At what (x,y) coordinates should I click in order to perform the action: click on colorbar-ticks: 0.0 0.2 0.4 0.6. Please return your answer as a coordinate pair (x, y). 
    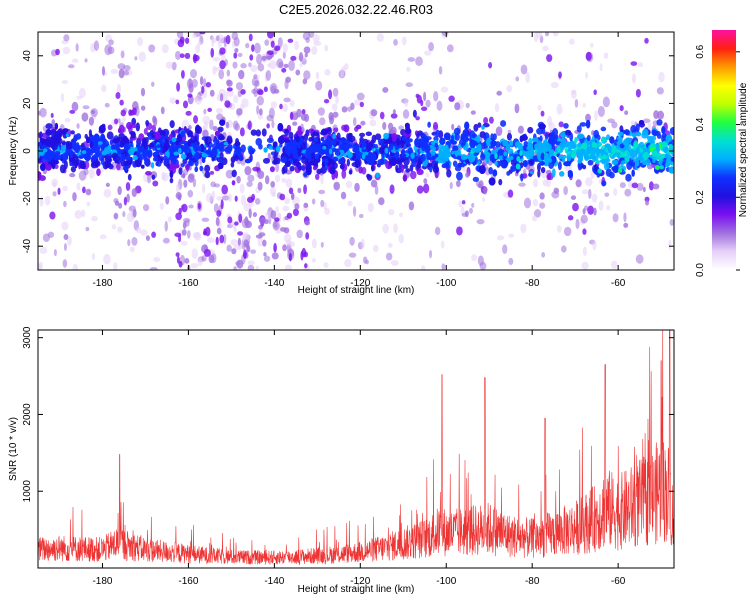
    Looking at the image, I should click on (717, 160).